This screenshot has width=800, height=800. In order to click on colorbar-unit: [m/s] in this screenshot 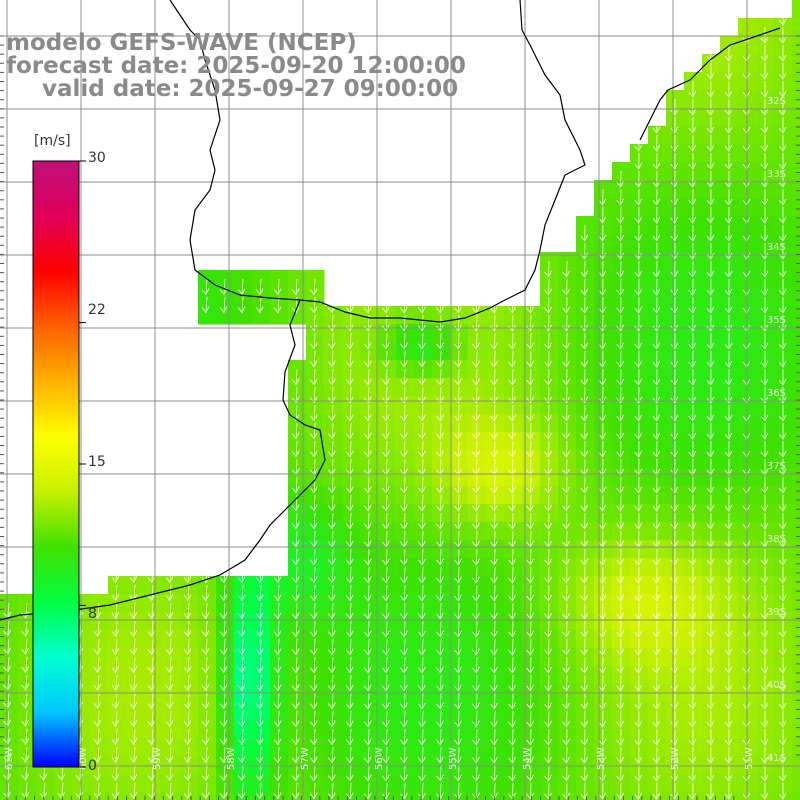, I will do `click(52, 141)`.